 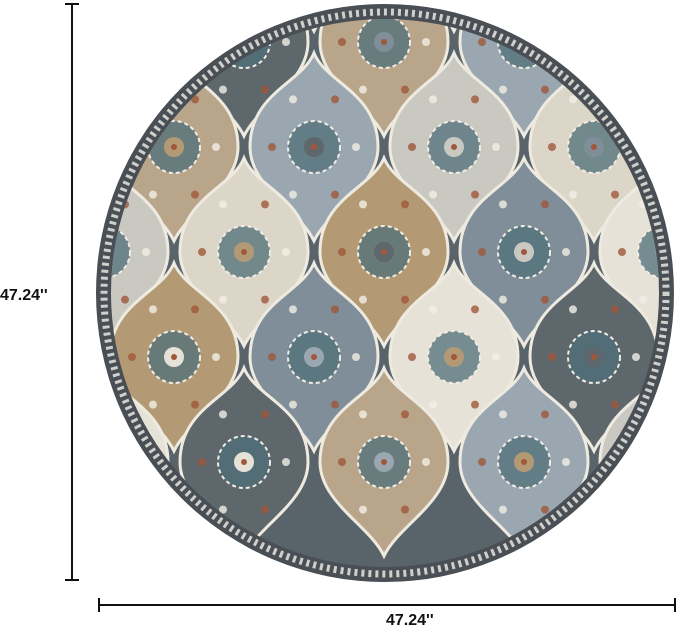 What do you see at coordinates (24, 295) in the screenshot?
I see `height-dimension-label: 47.24''` at bounding box center [24, 295].